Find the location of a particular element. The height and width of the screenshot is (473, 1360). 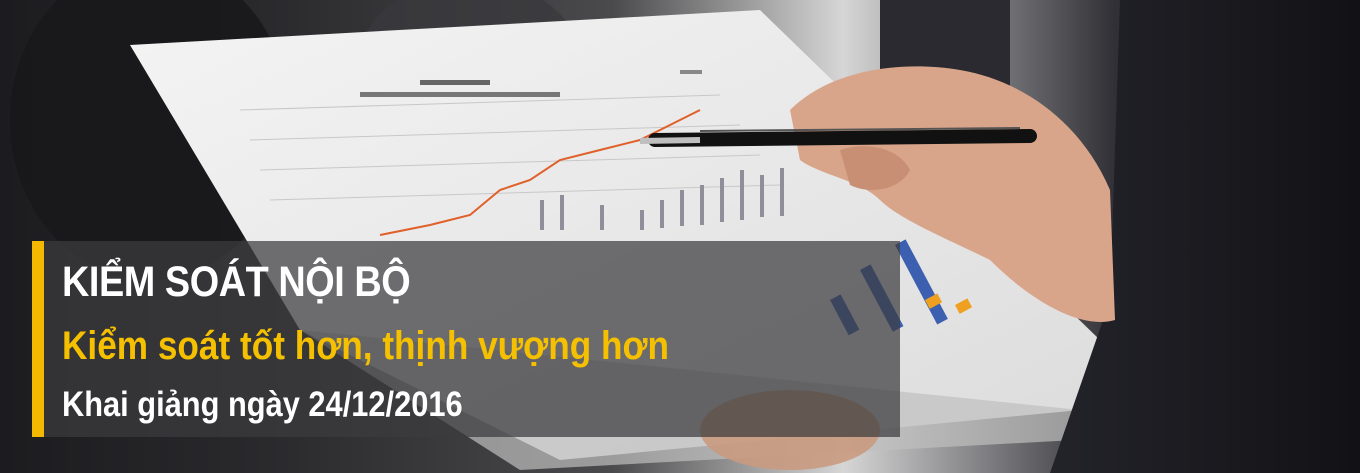

course-slogan: Kiểm soát tốt hơn, thịnh vượng hơn is located at coordinates (366, 346).